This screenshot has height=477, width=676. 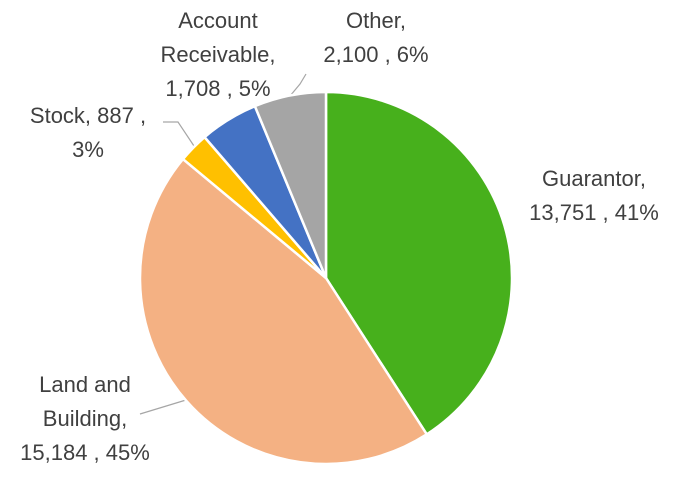 What do you see at coordinates (218, 20) in the screenshot?
I see `data-label: Account` at bounding box center [218, 20].